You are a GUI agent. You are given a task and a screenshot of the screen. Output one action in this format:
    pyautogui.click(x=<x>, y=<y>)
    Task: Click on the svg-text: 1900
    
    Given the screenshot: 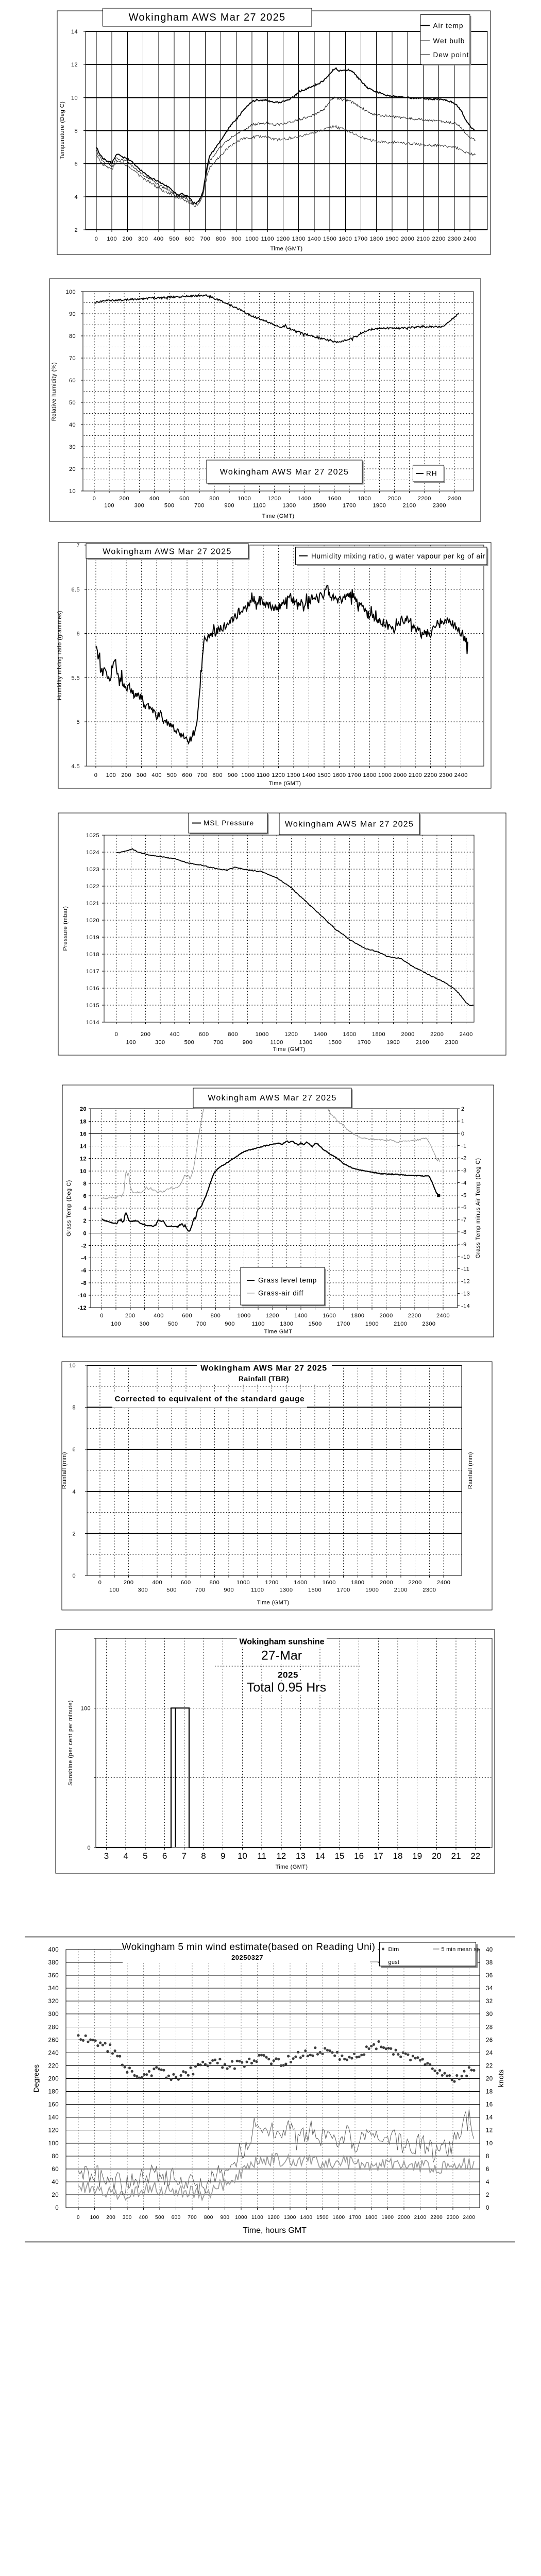 What is the action you would take?
    pyautogui.click(x=387, y=2218)
    